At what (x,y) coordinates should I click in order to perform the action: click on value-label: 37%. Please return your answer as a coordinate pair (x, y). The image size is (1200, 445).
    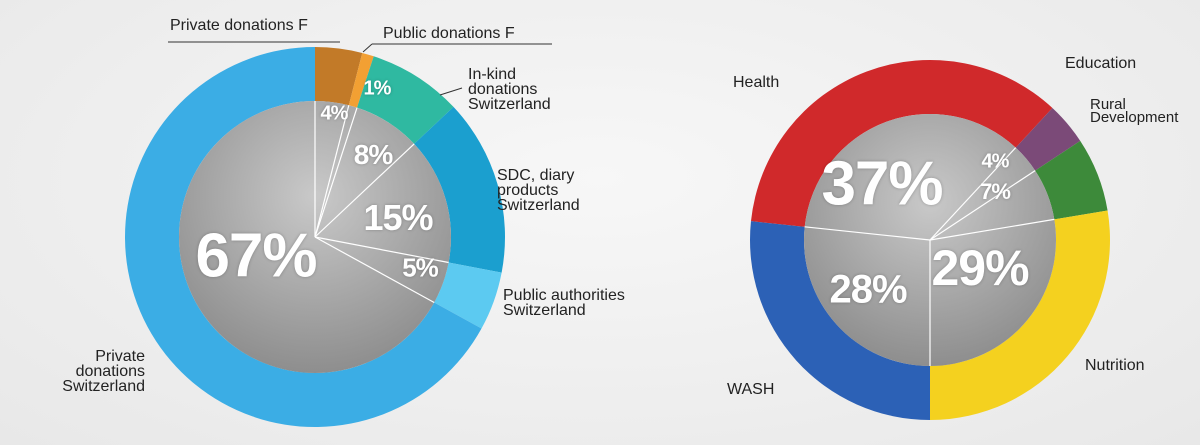
    Looking at the image, I should click on (882, 184).